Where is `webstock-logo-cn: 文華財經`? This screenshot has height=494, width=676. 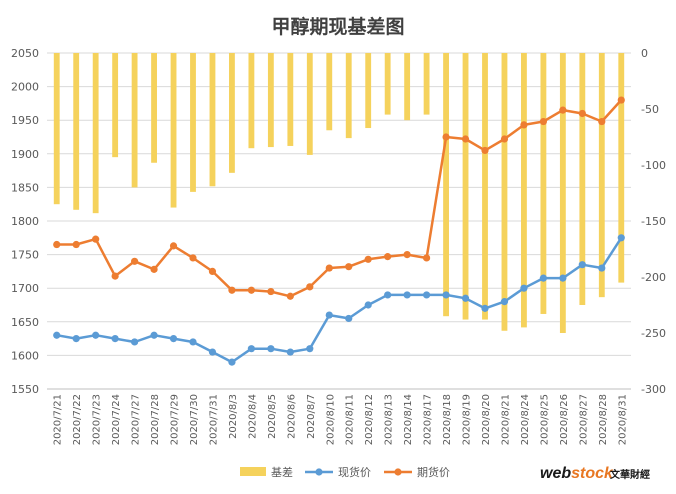
webstock-logo-cn: 文華財經 is located at coordinates (630, 474).